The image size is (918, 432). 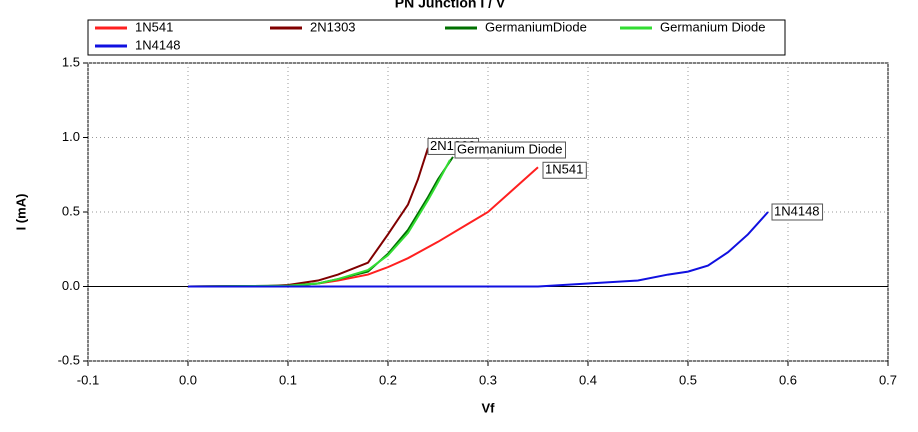 What do you see at coordinates (71, 285) in the screenshot?
I see `y-tick-label: 0.0` at bounding box center [71, 285].